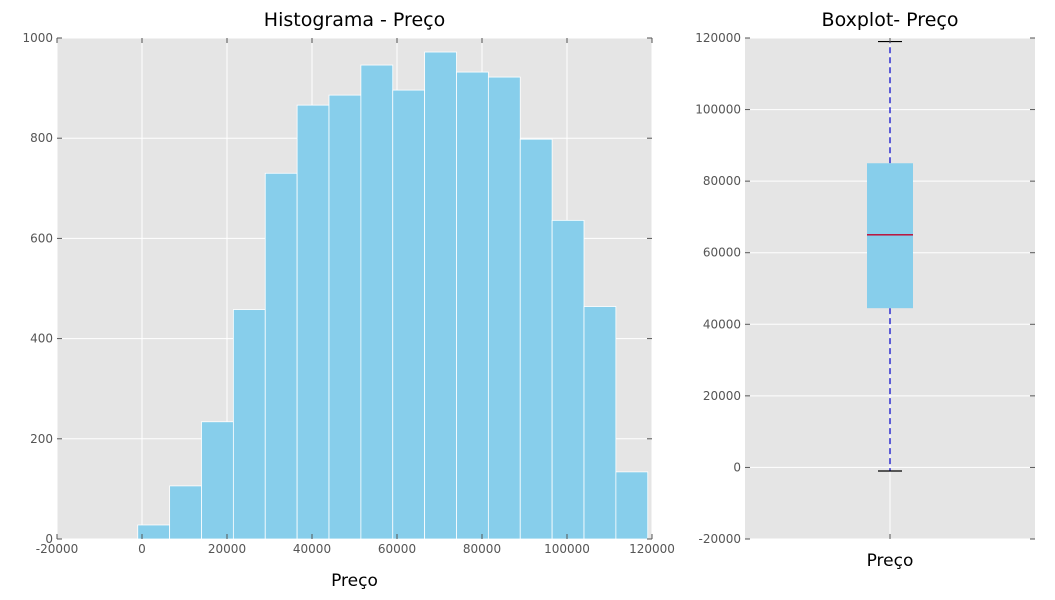  Describe the element at coordinates (49, 539) in the screenshot. I see `histogram-y-tick-label: 0` at that location.